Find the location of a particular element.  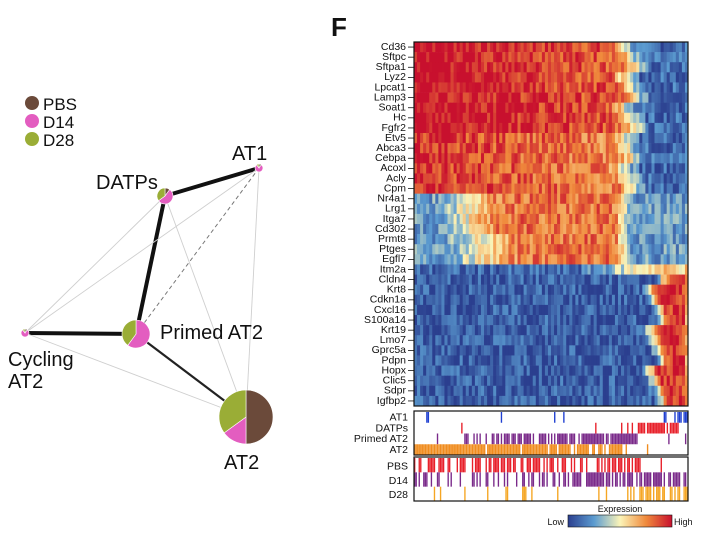

edge-at1-at2 is located at coordinates (252, 292).